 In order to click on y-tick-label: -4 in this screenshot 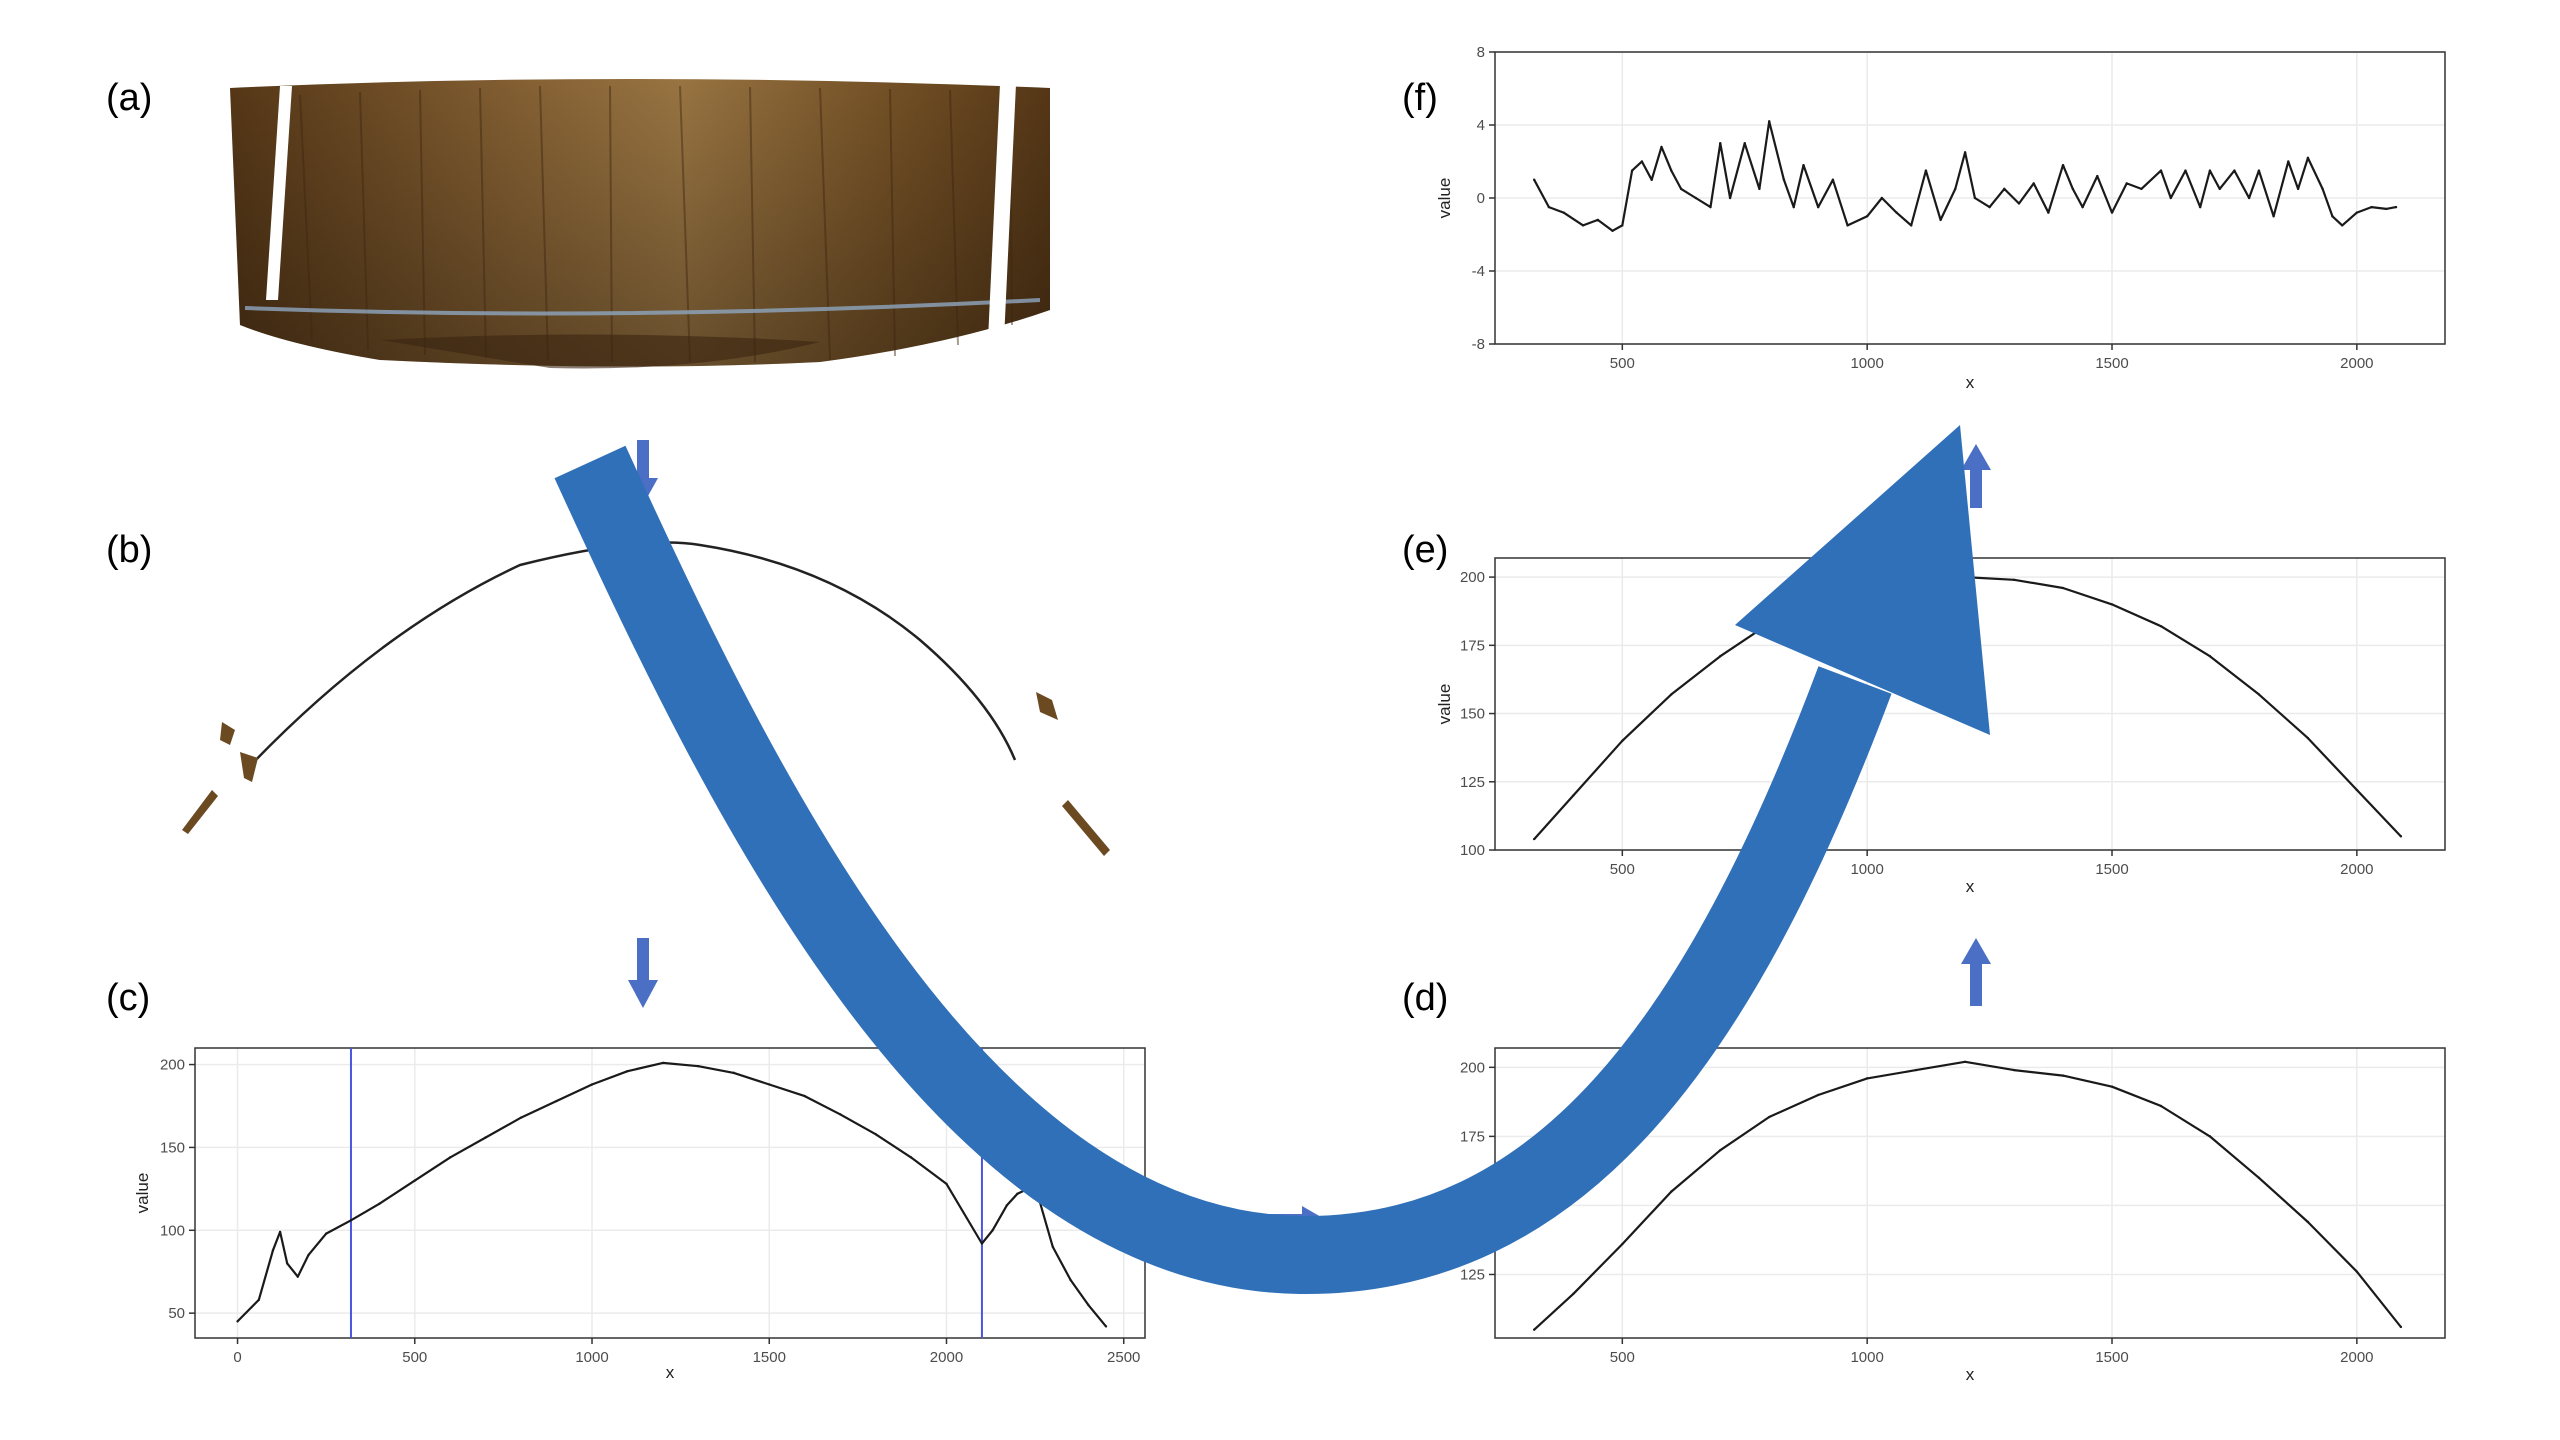, I will do `click(1478, 271)`.